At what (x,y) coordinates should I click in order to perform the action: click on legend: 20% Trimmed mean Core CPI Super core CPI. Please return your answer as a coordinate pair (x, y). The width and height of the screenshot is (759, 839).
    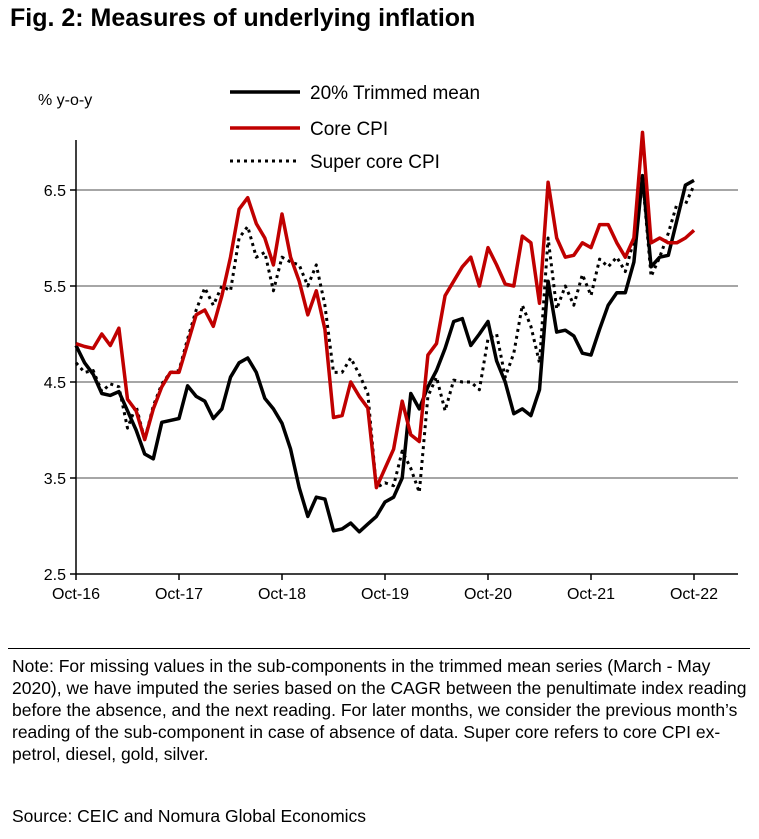
    Looking at the image, I should click on (355, 128).